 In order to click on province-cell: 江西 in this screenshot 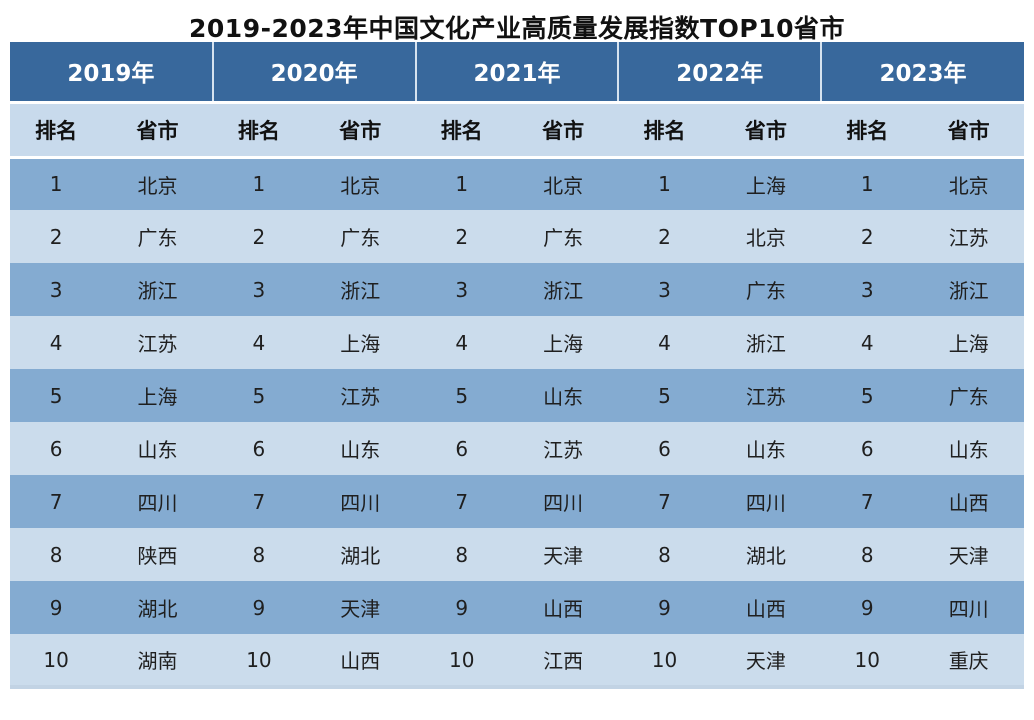, I will do `click(563, 661)`.